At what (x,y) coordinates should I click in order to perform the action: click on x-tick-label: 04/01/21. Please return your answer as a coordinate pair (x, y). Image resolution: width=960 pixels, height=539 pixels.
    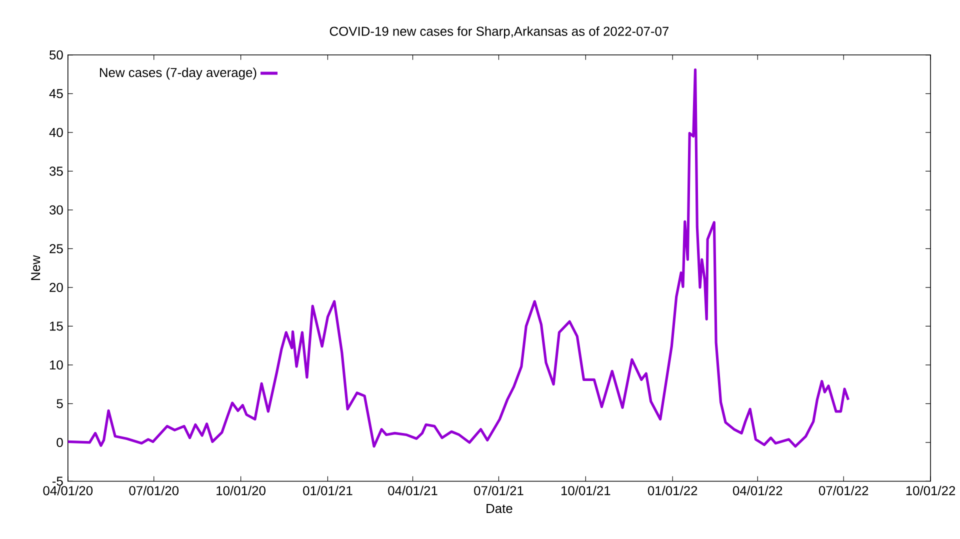
    Looking at the image, I should click on (413, 491).